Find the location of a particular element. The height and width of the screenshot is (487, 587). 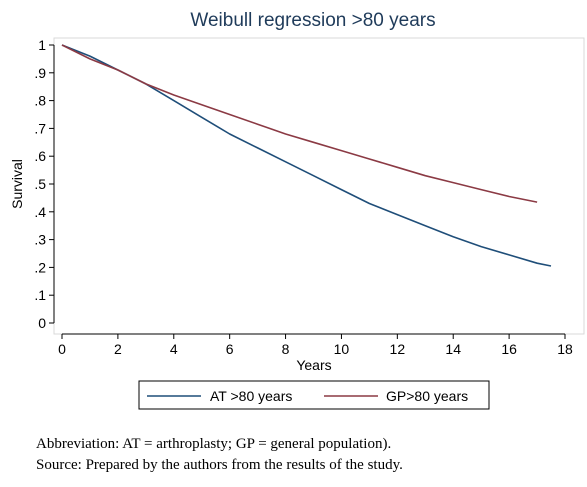

y-tick-label: .5 is located at coordinates (40, 184).